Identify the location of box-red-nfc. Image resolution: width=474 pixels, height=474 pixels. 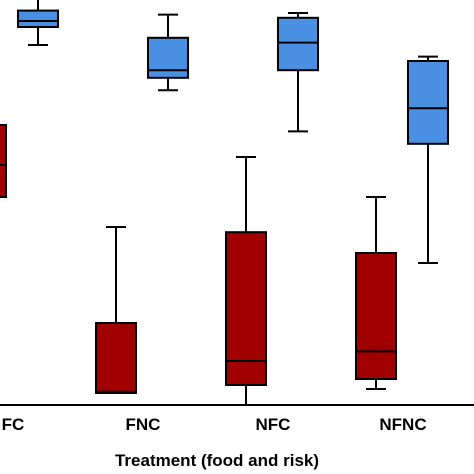
(246, 281).